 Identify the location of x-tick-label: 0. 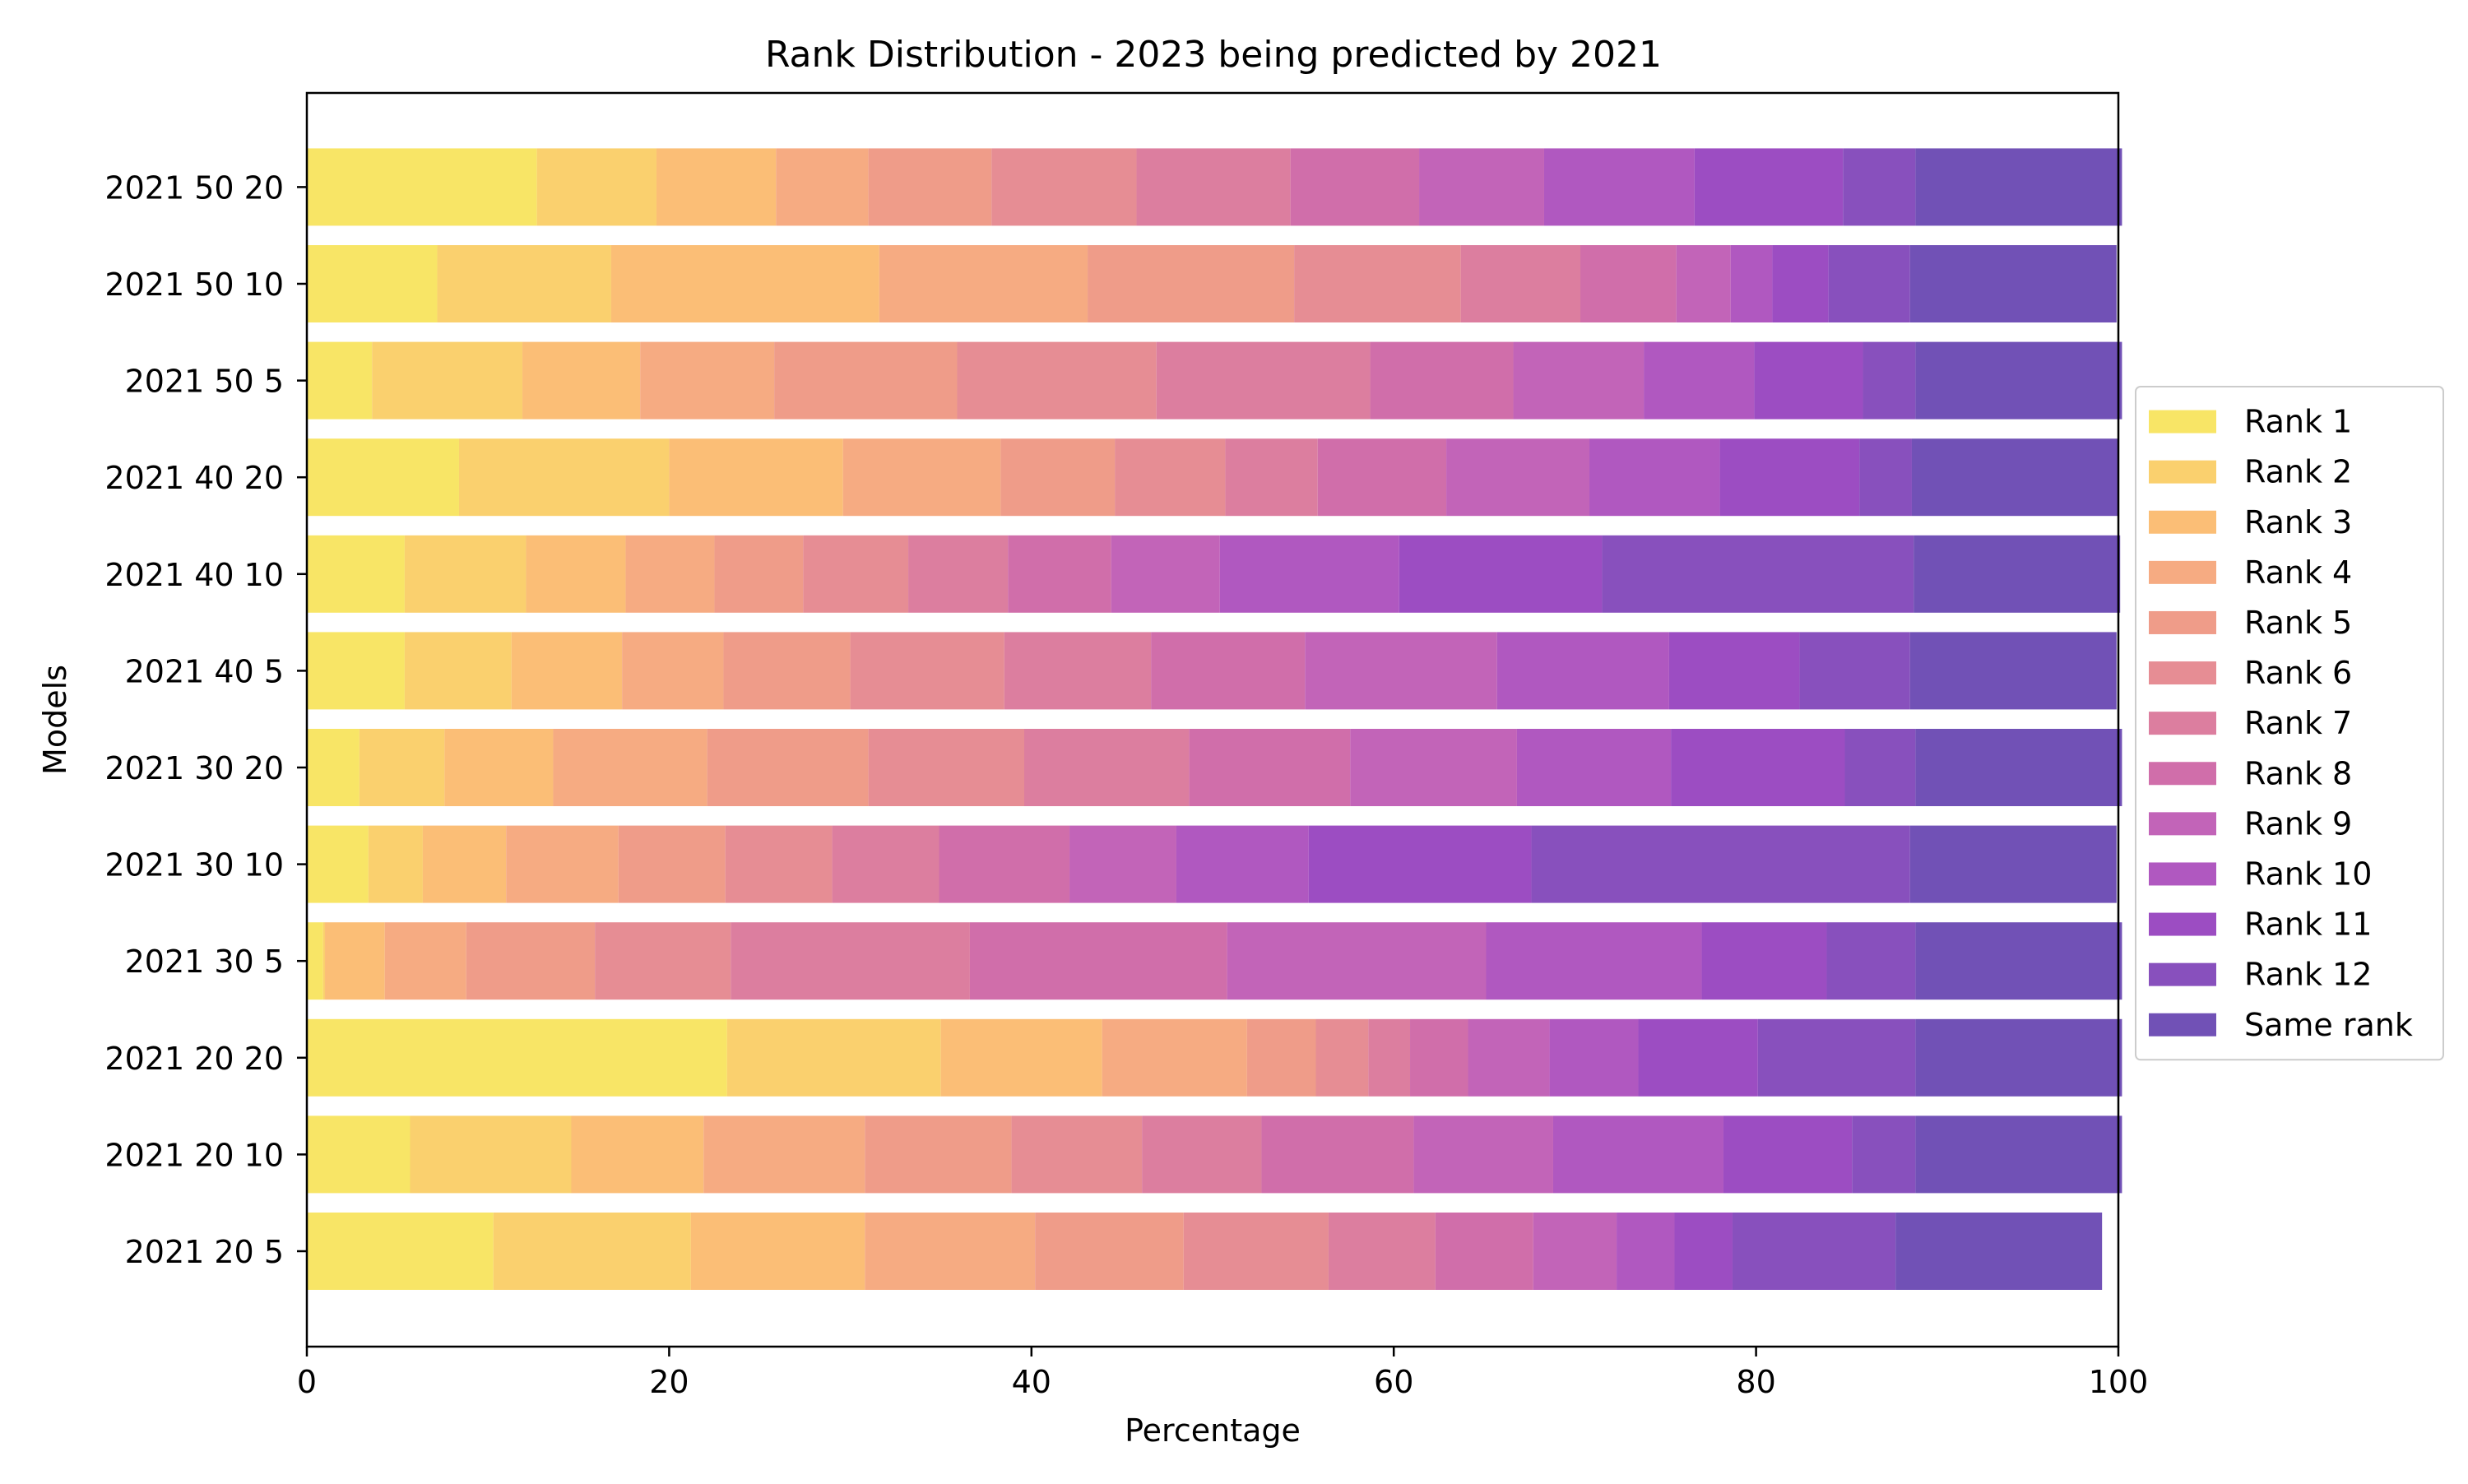
(307, 1382).